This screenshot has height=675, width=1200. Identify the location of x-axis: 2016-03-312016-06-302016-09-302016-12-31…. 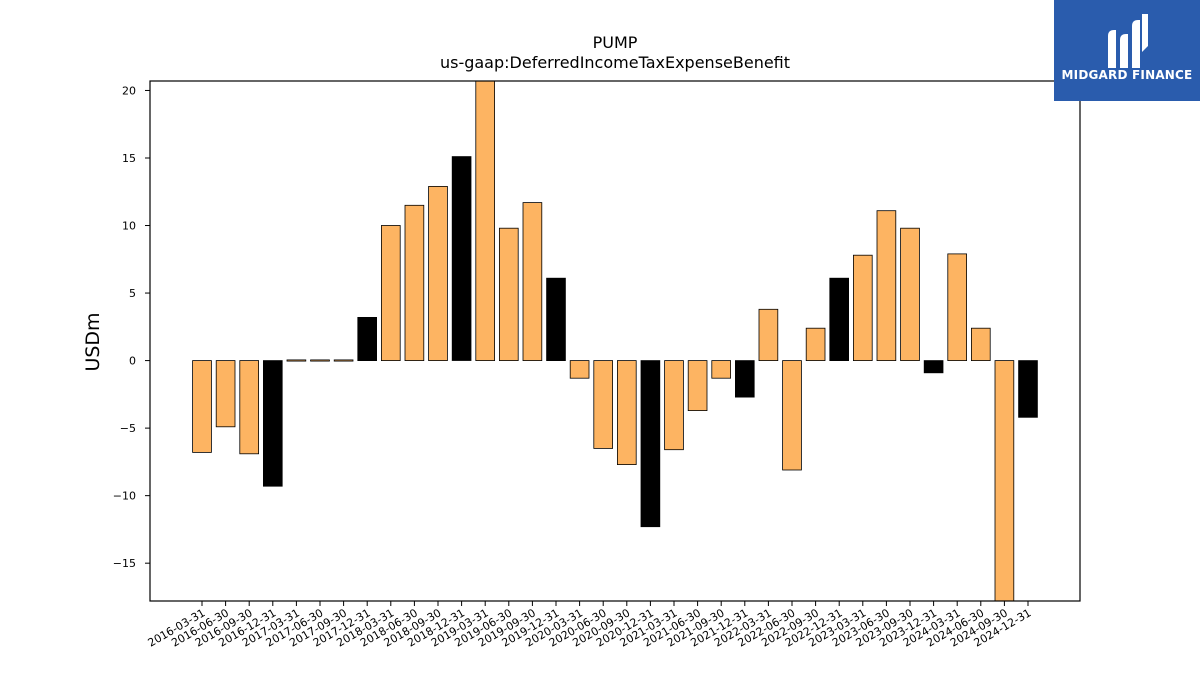
(590, 625).